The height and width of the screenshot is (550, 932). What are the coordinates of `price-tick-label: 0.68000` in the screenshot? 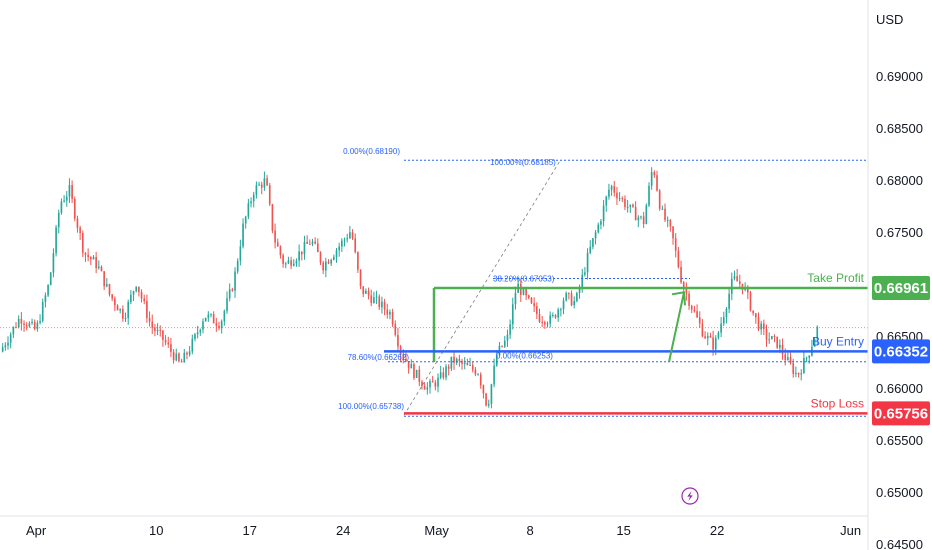 It's located at (899, 180).